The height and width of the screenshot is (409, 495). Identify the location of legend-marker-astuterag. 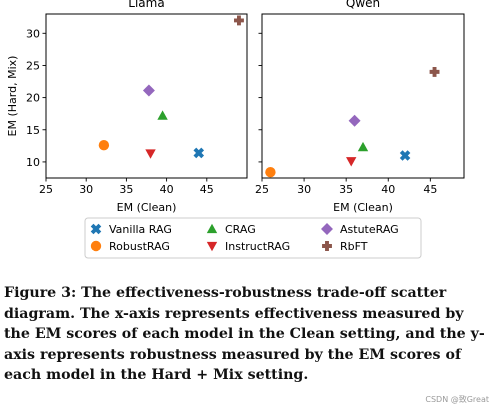
(327, 229).